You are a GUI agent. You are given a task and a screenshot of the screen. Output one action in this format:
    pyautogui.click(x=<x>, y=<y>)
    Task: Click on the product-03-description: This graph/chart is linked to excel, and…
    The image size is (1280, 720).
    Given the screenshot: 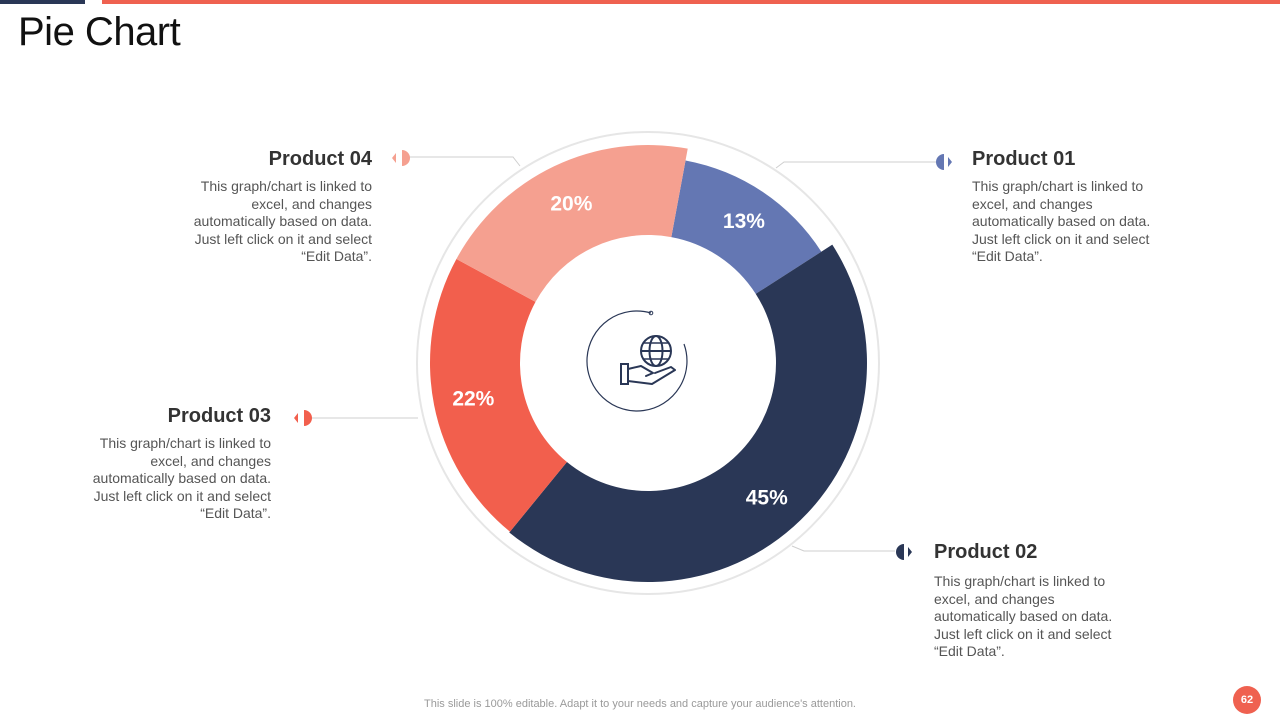 What is the action you would take?
    pyautogui.click(x=181, y=478)
    